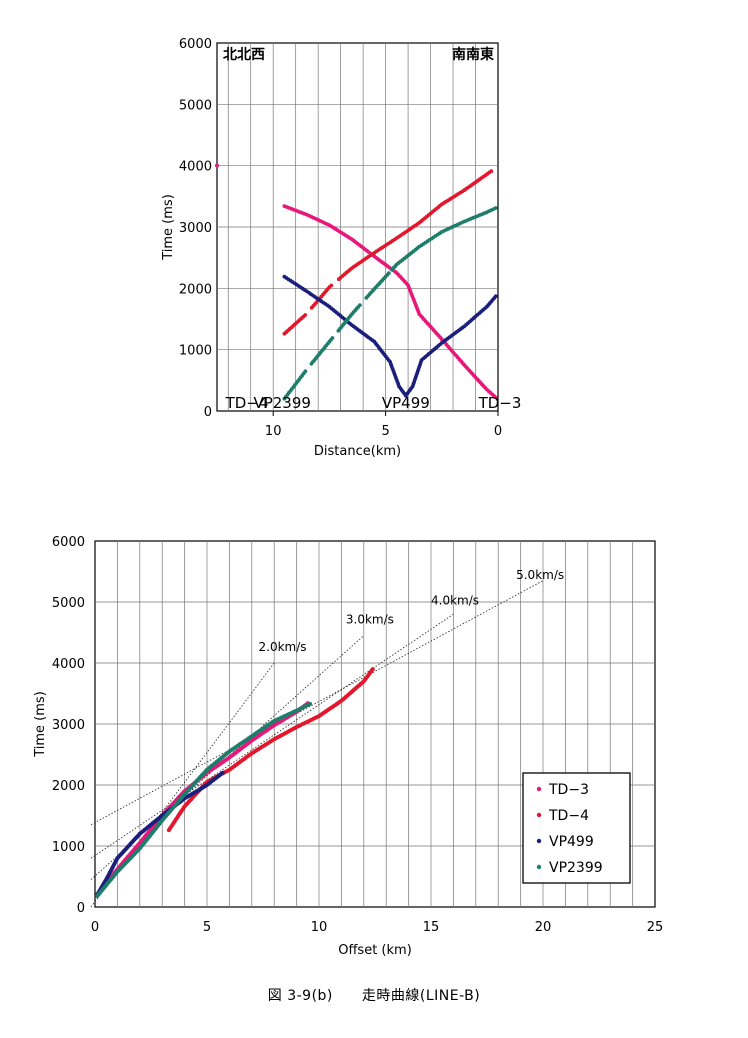 The width and height of the screenshot is (748, 1038). I want to click on source-label: VP499, so click(406, 403).